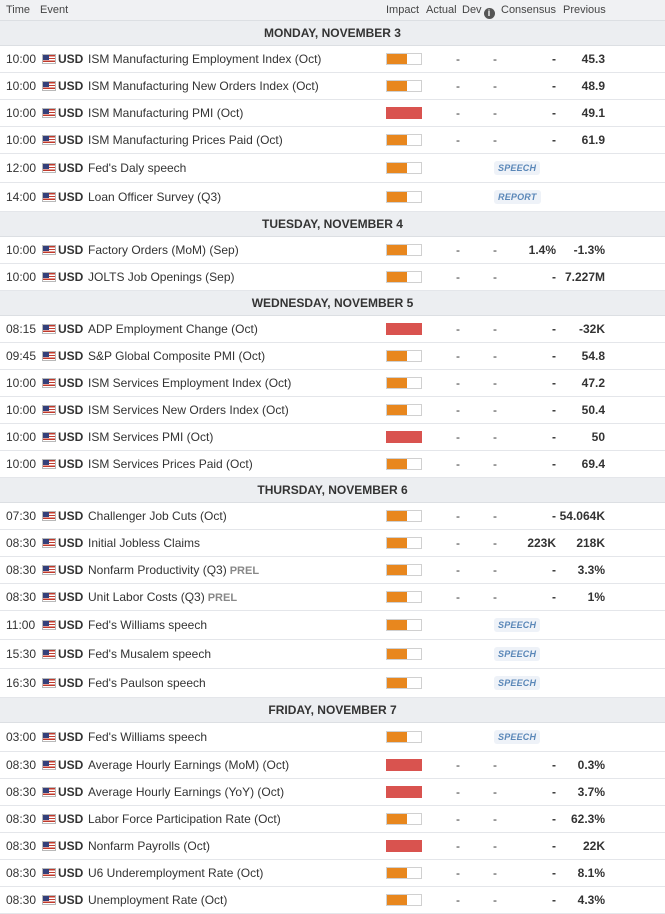 This screenshot has height=914, width=665. I want to click on event-name: Factory Orders (MoM) (Sep), so click(163, 250).